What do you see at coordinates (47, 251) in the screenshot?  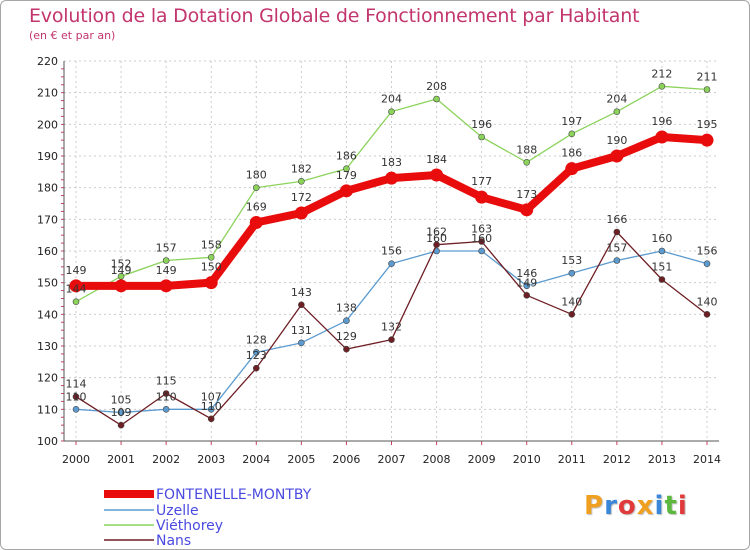 I see `y-tick-label: 160` at bounding box center [47, 251].